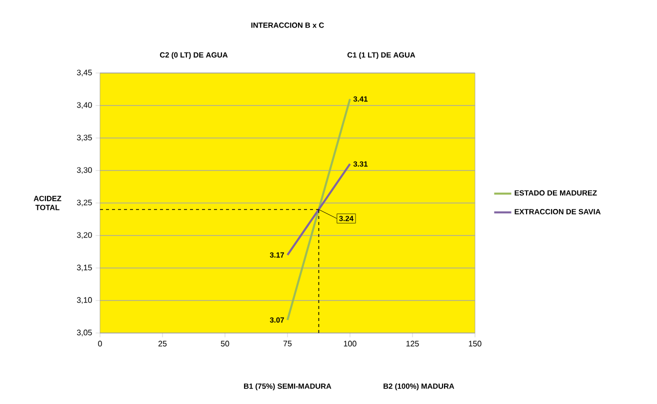  Describe the element at coordinates (475, 343) in the screenshot. I see `x-tick-label: 150` at that location.